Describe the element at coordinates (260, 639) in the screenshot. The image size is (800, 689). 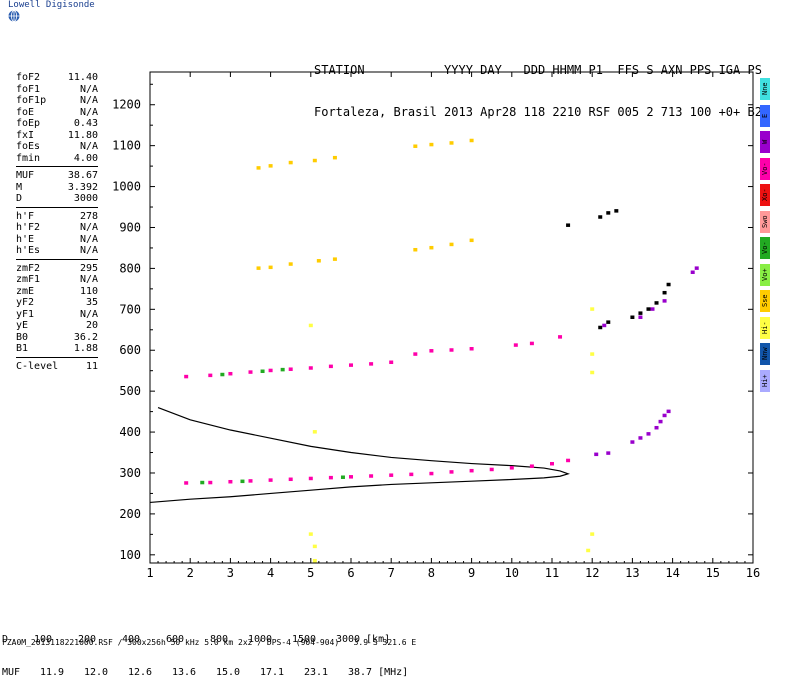
I see `distance-value: 1000` at that location.